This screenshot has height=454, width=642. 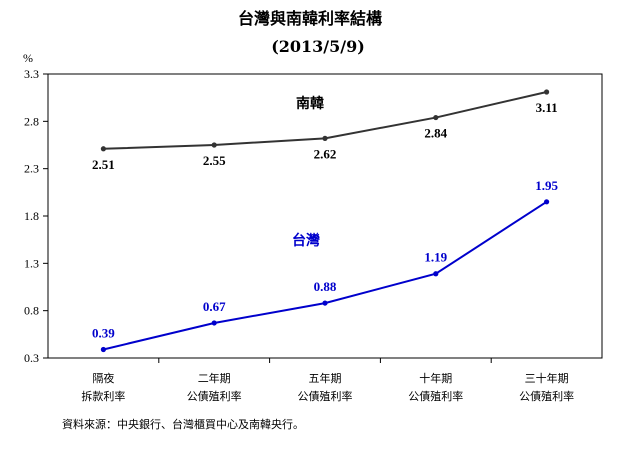 What do you see at coordinates (214, 306) in the screenshot?
I see `data-label: 0.67` at bounding box center [214, 306].